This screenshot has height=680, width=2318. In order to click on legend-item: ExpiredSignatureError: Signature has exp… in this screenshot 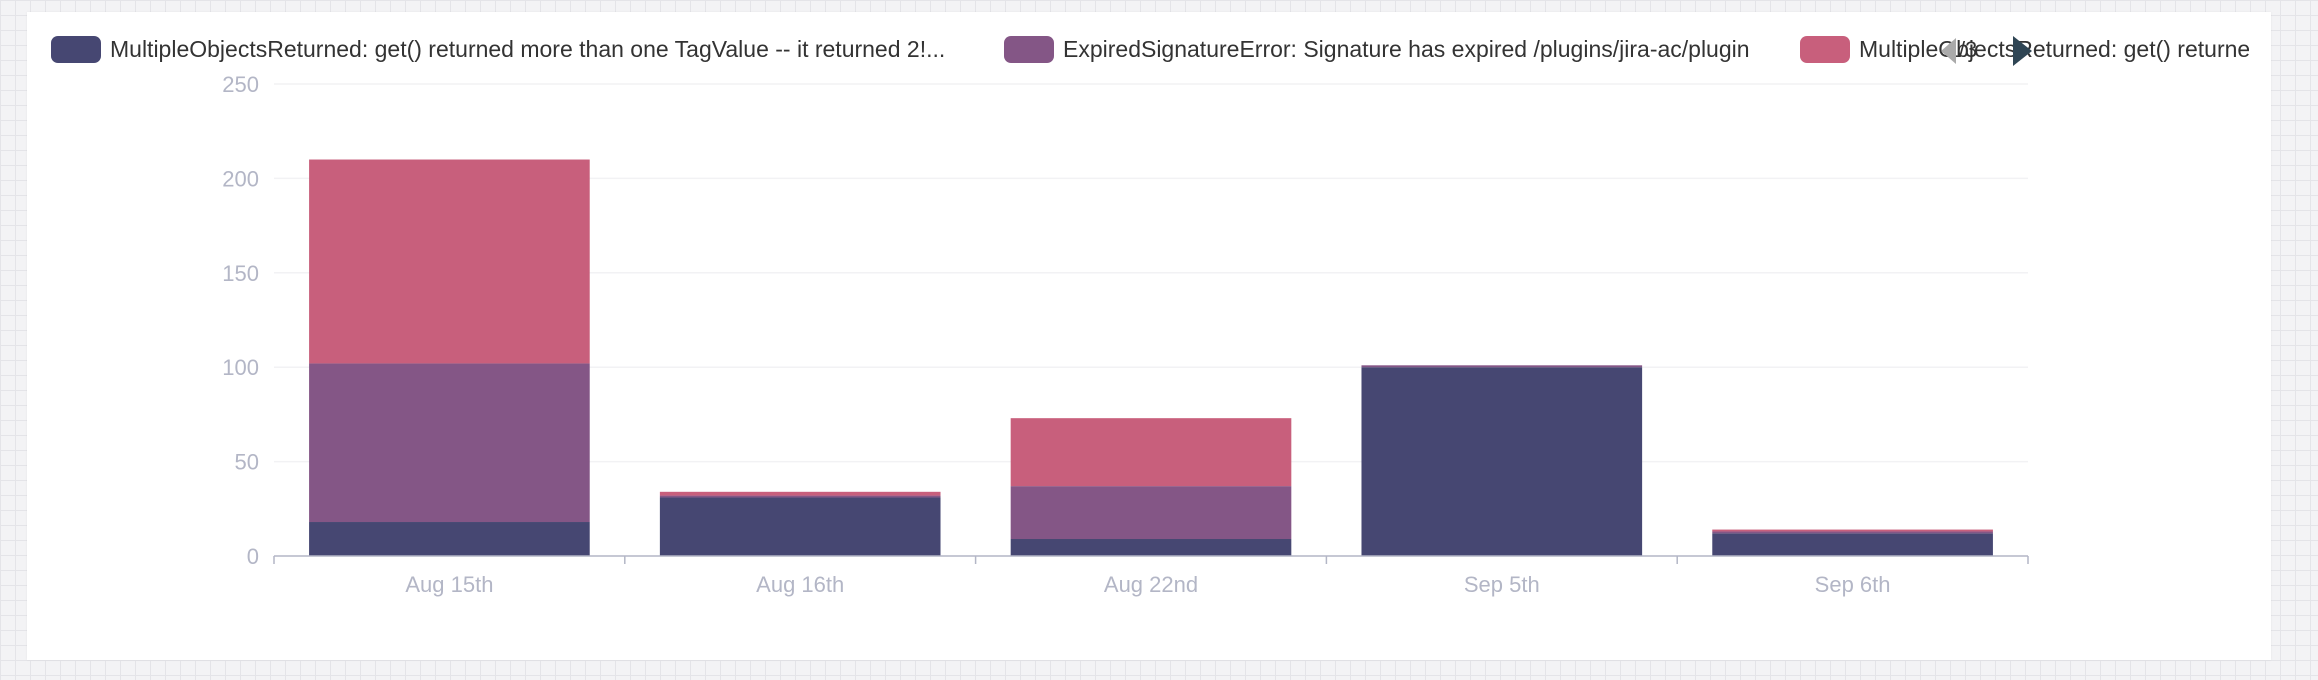, I will do `click(1377, 49)`.